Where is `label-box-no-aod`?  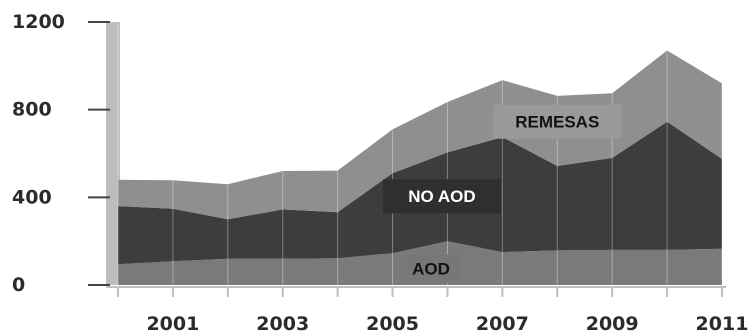 label-box-no-aod is located at coordinates (441, 196).